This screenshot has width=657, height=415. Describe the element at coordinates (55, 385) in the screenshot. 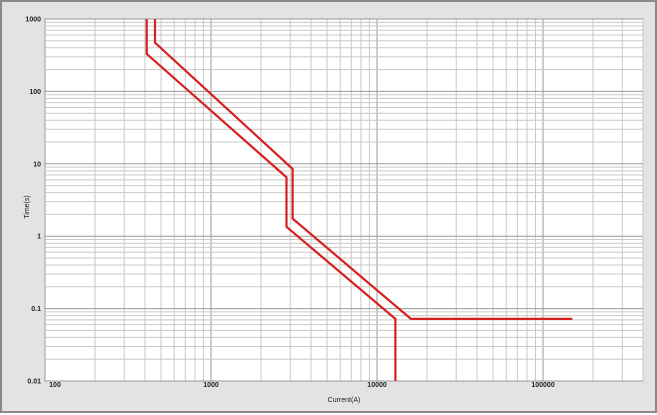

I see `x-tick-label: 100` at that location.